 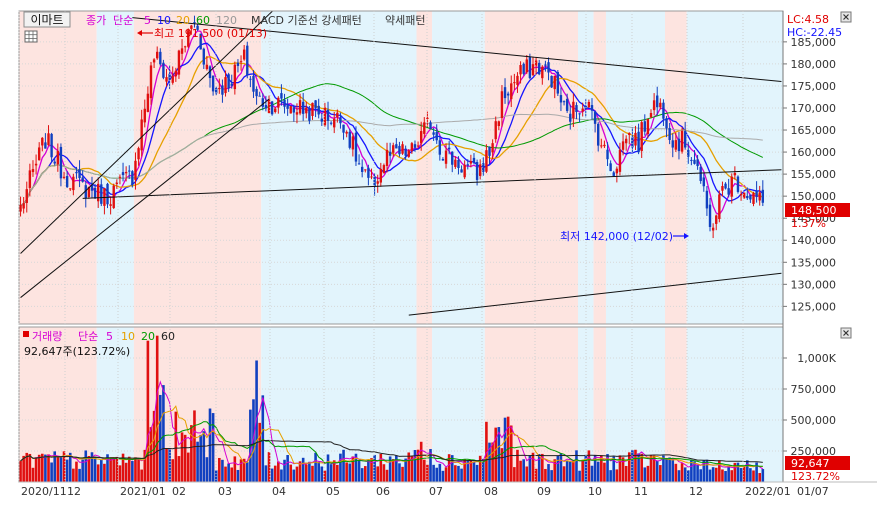 I want to click on arrow-right-icon, so click(x=686, y=236).